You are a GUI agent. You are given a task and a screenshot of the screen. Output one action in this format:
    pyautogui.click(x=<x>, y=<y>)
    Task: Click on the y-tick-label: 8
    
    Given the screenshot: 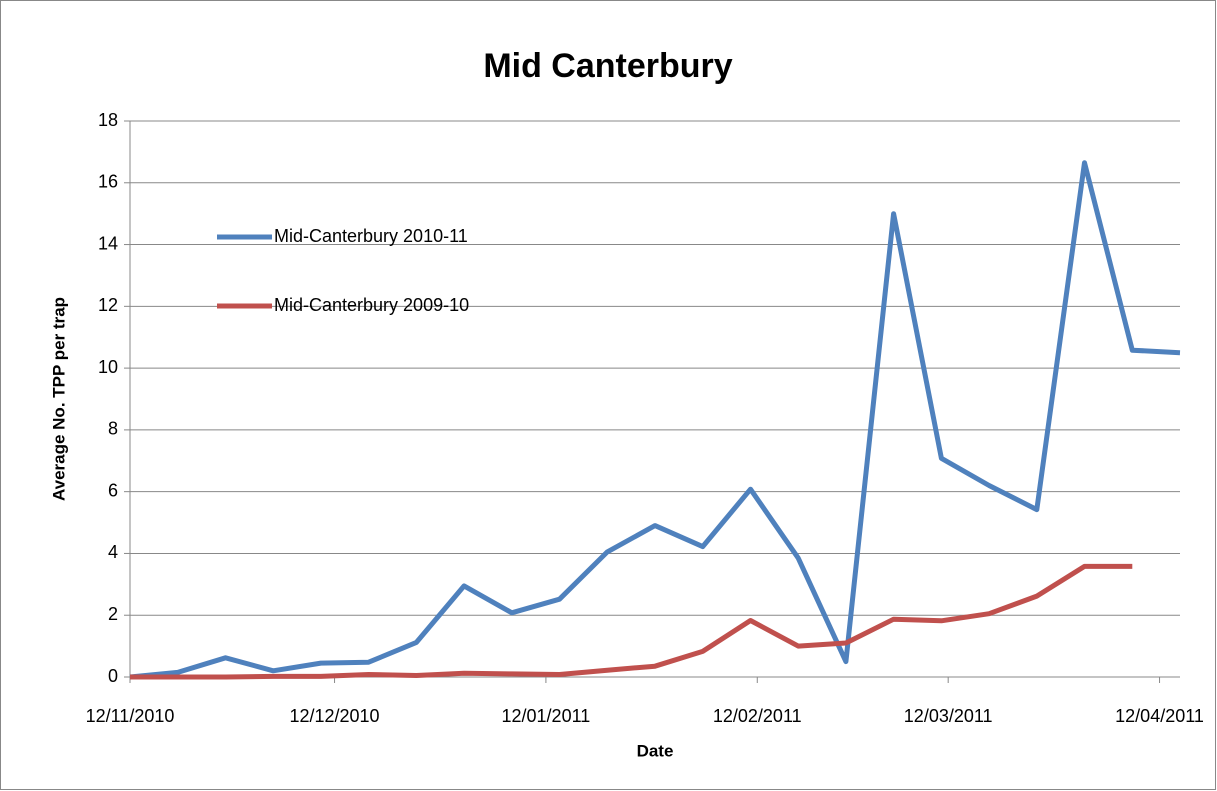 What is the action you would take?
    pyautogui.click(x=113, y=429)
    